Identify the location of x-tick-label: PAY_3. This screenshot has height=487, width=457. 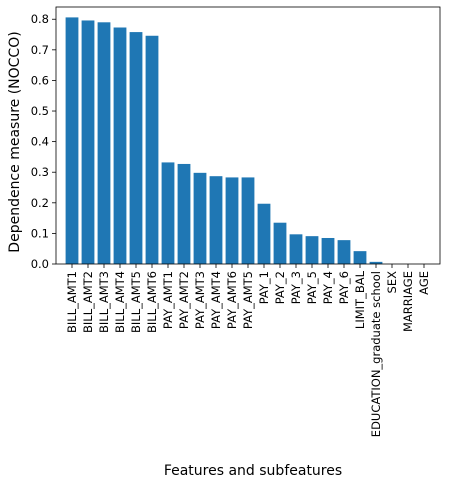
(296, 287).